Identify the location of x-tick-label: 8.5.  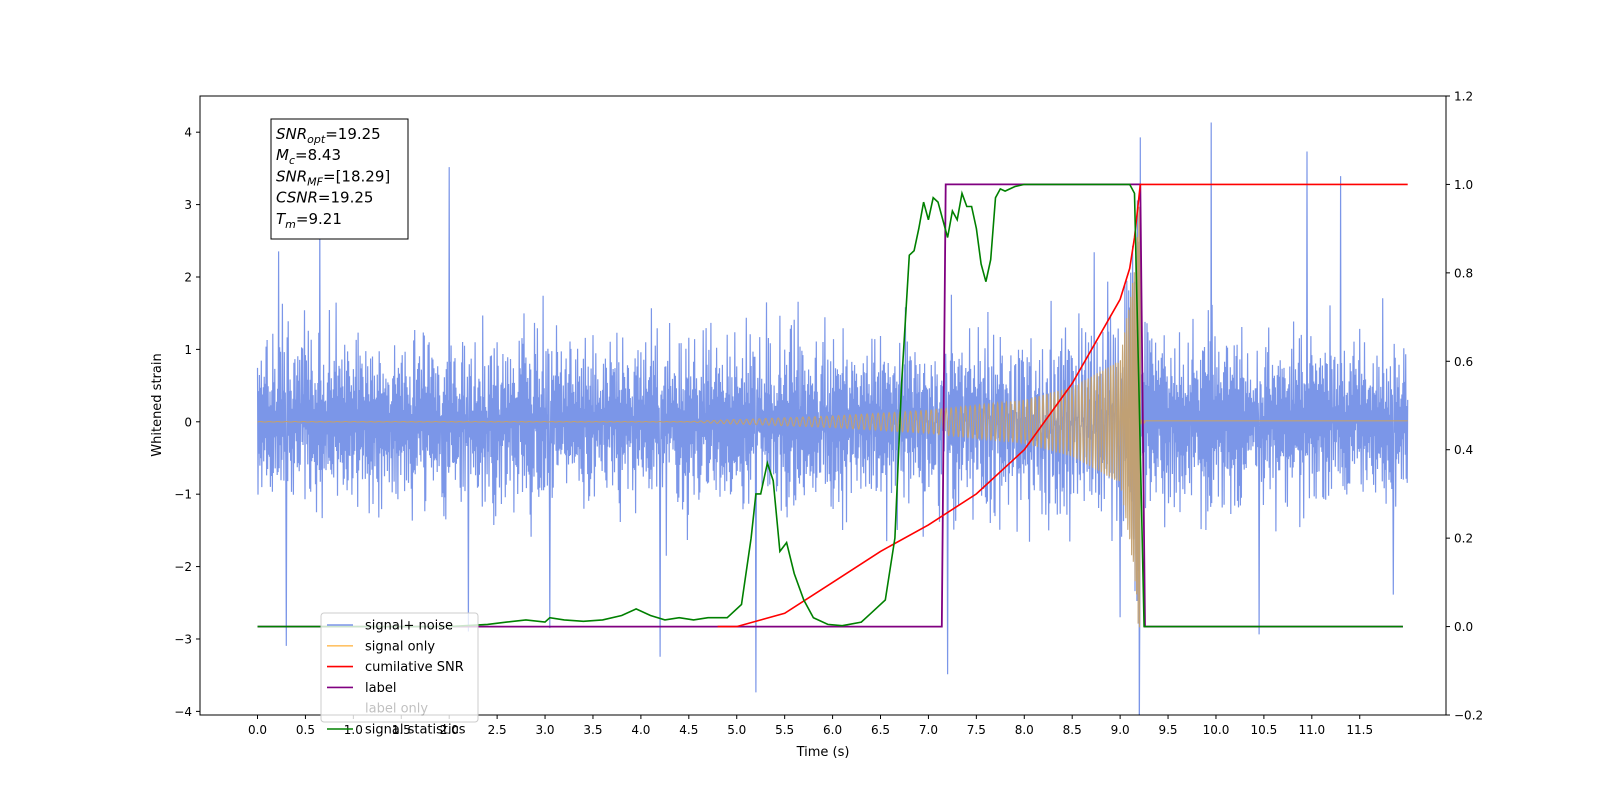
(1072, 730).